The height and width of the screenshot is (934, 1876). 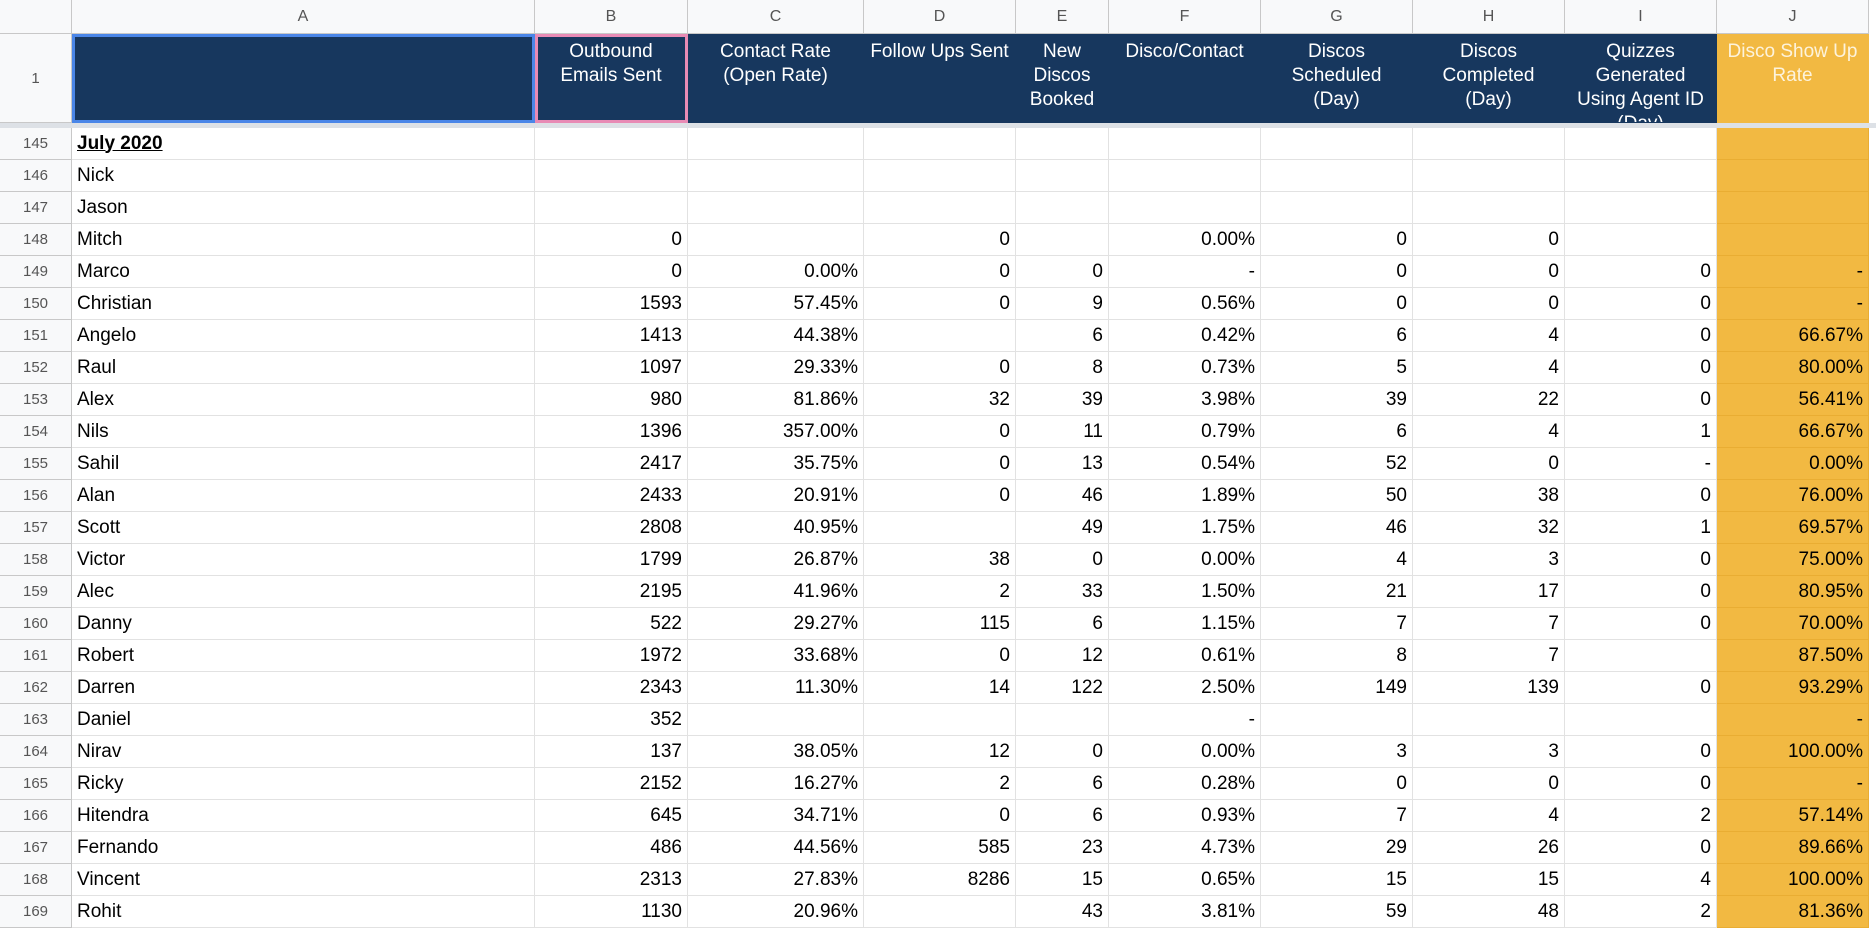 I want to click on header-cell, so click(x=303, y=78).